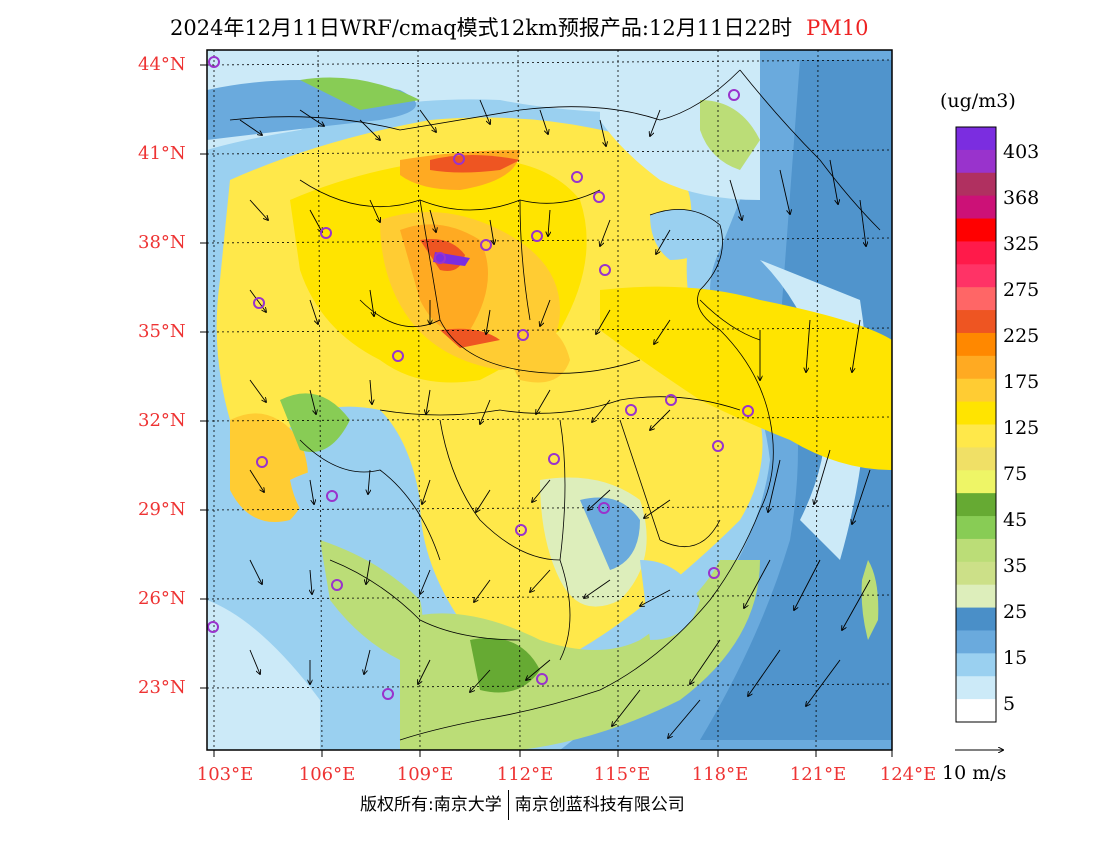 This screenshot has height=850, width=1100. What do you see at coordinates (162, 687) in the screenshot?
I see `lat-label-23: 23°N` at bounding box center [162, 687].